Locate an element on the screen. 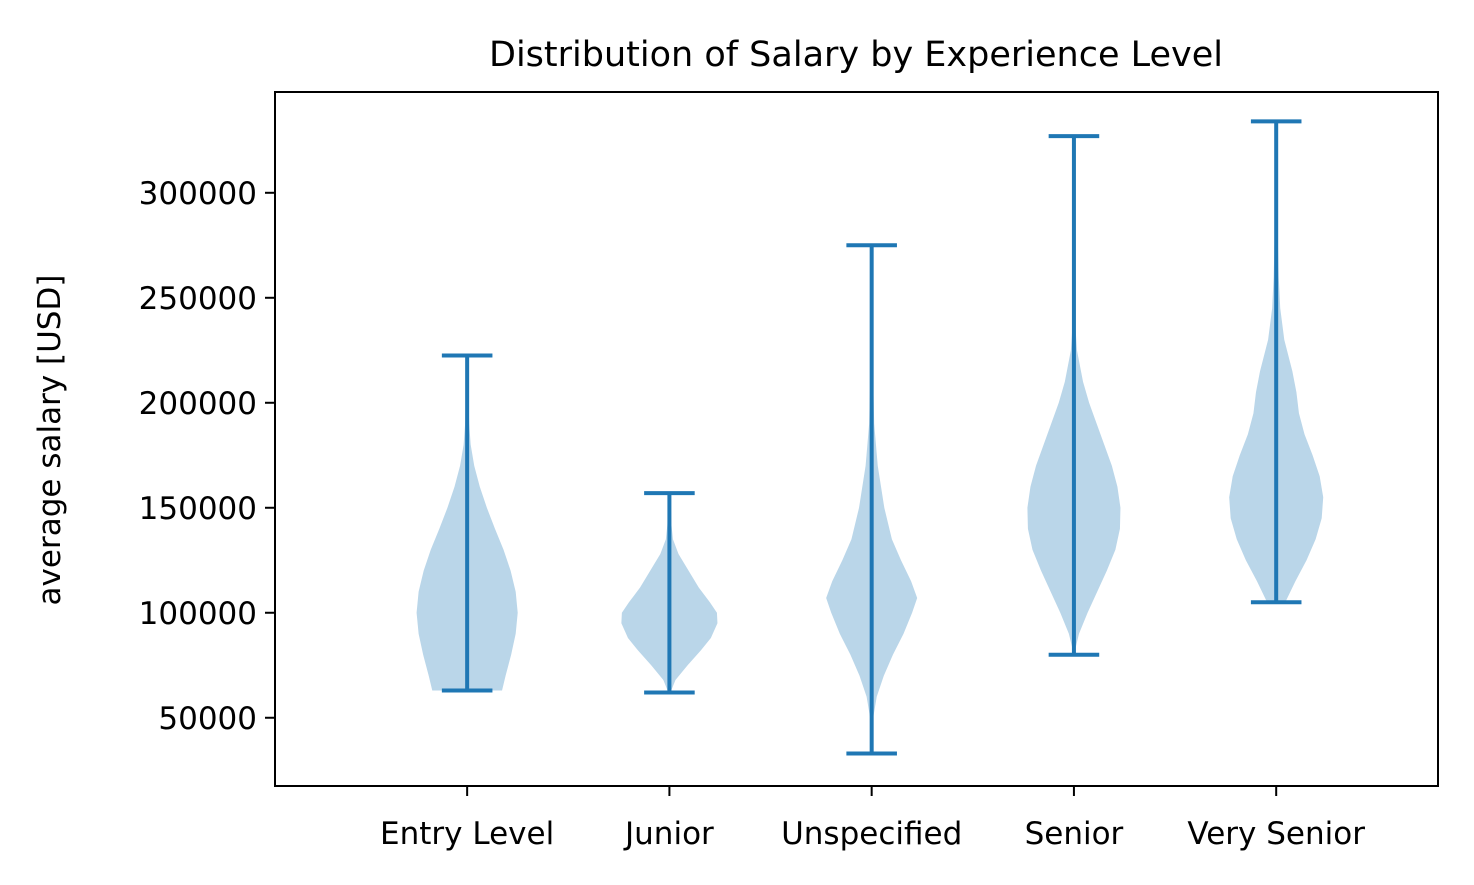 The image size is (1474, 885). violin-senior is located at coordinates (1074, 395).